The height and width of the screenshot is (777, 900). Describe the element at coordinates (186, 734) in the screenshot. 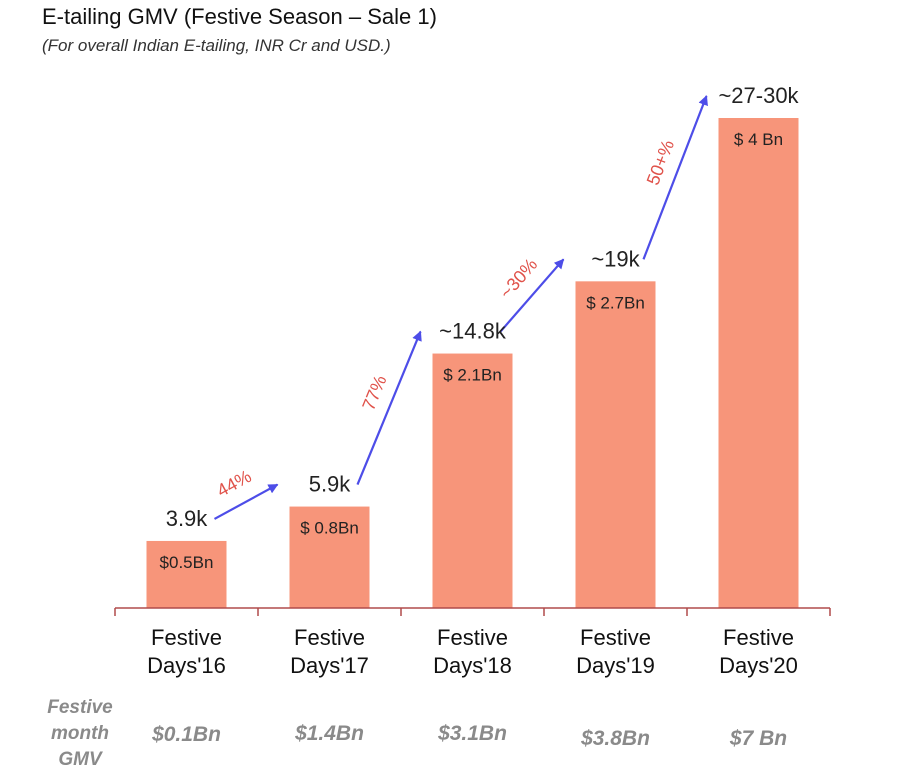

I see `footer-value-1: $0.1Bn` at that location.